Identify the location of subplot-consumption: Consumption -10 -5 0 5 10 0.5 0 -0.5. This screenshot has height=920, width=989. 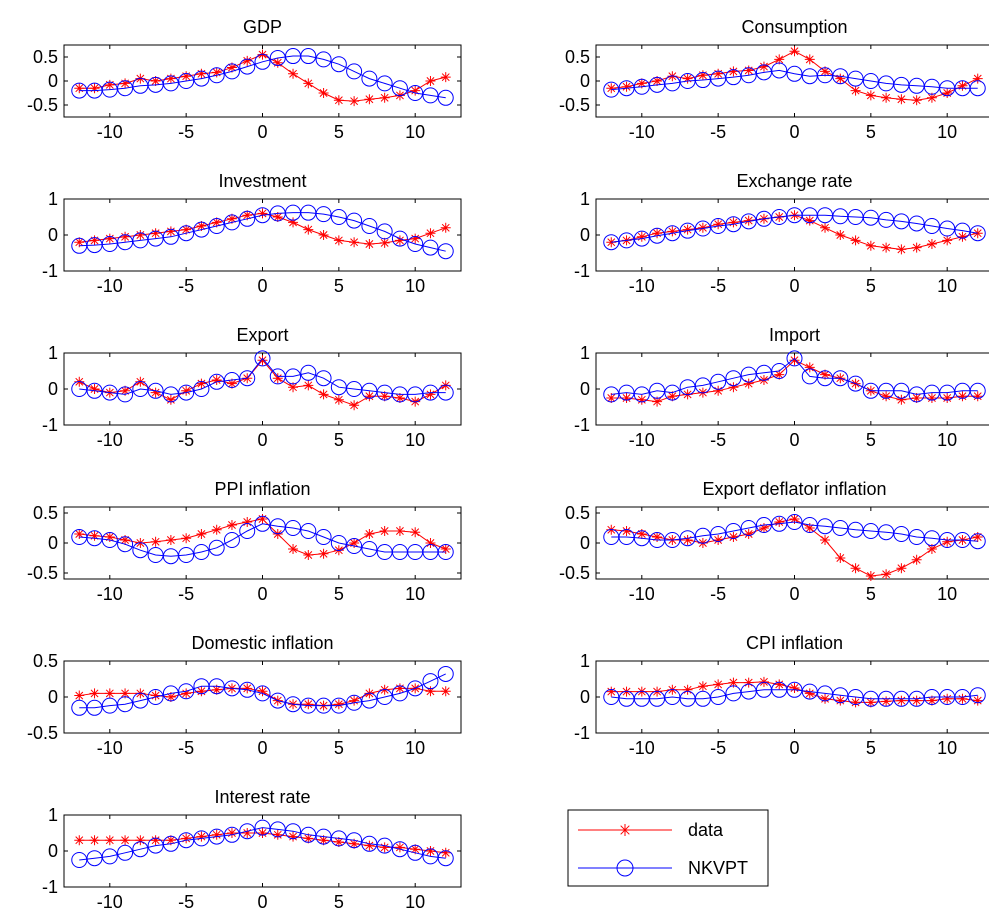
(774, 79).